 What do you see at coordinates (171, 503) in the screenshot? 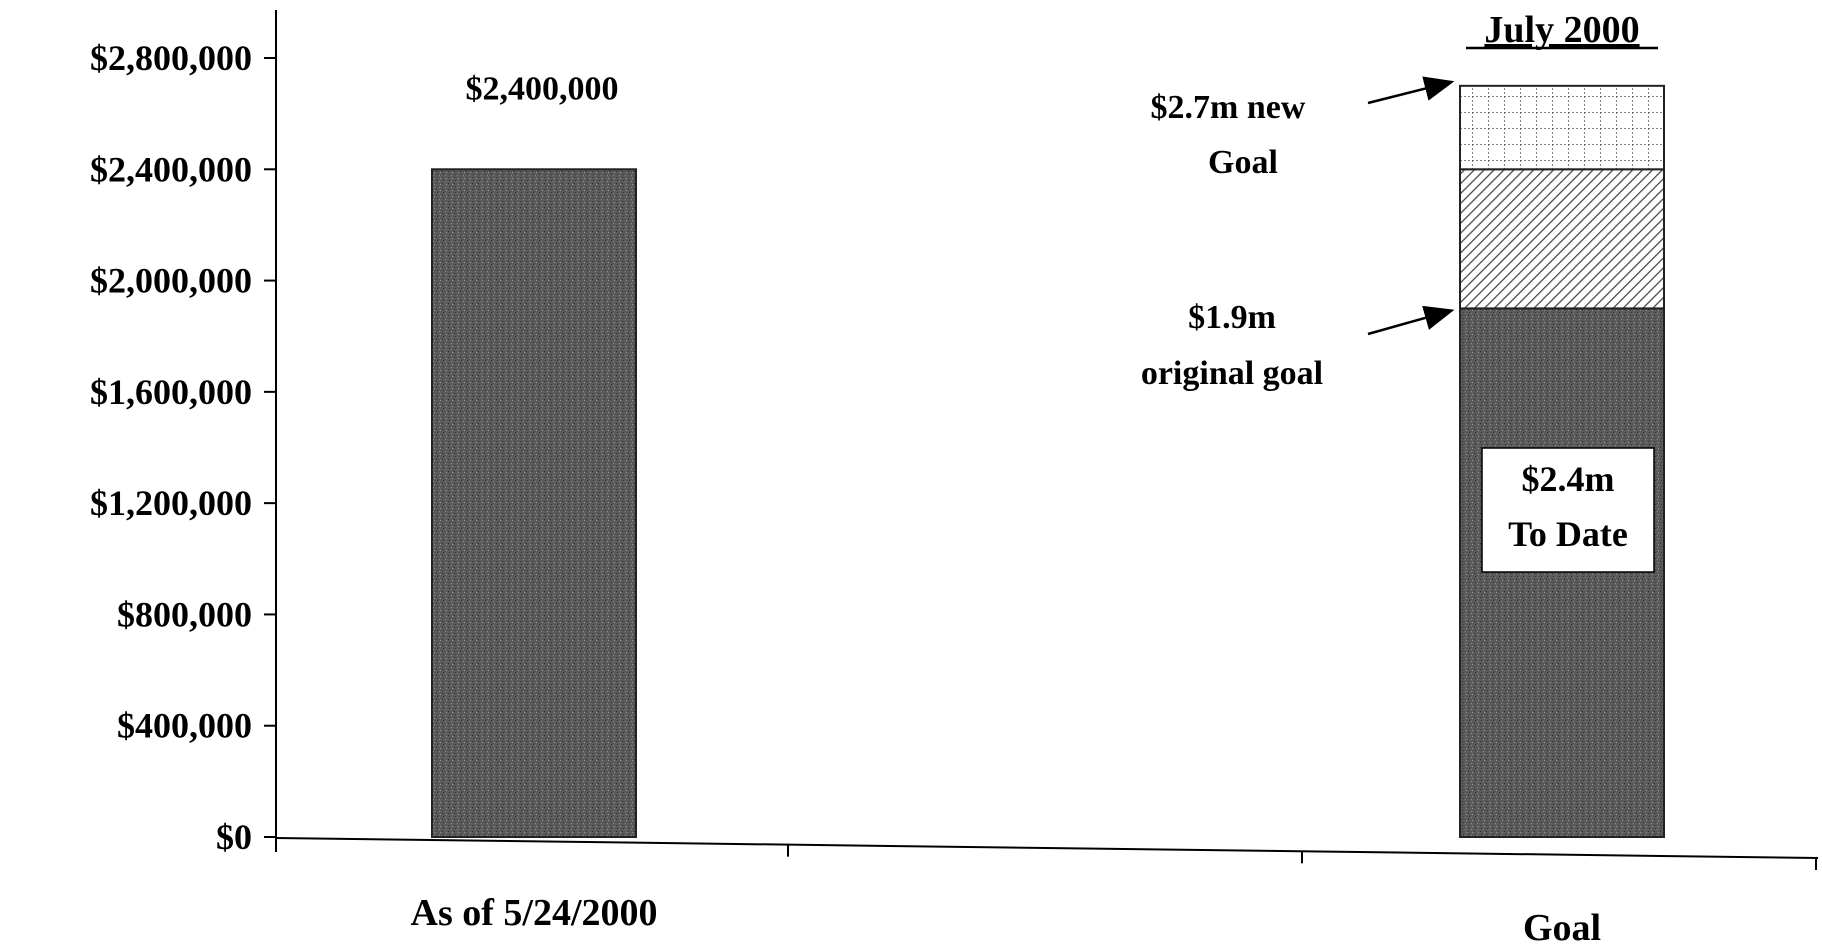
I see `y-tick-label: $1,200,000` at bounding box center [171, 503].